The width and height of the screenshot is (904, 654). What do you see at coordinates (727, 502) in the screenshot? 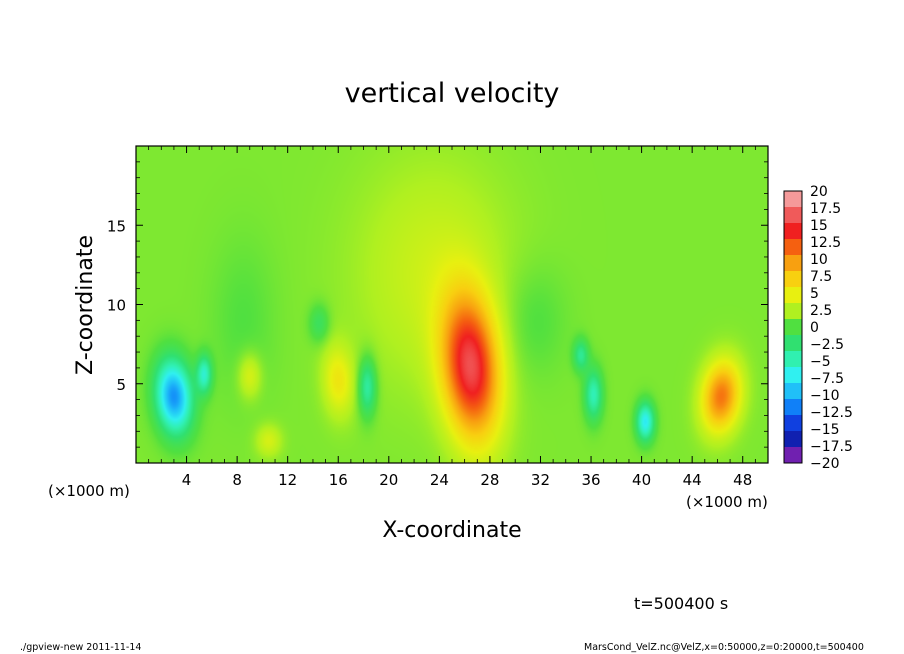
I see `x-unit-note-right: (×1000 m)` at bounding box center [727, 502].